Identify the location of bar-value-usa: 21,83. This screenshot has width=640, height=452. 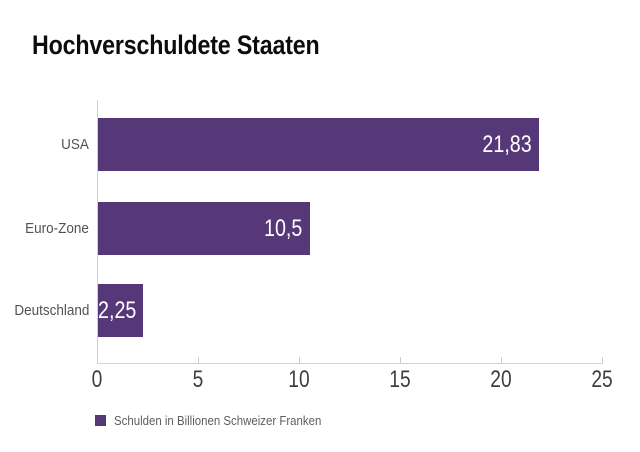
(507, 144).